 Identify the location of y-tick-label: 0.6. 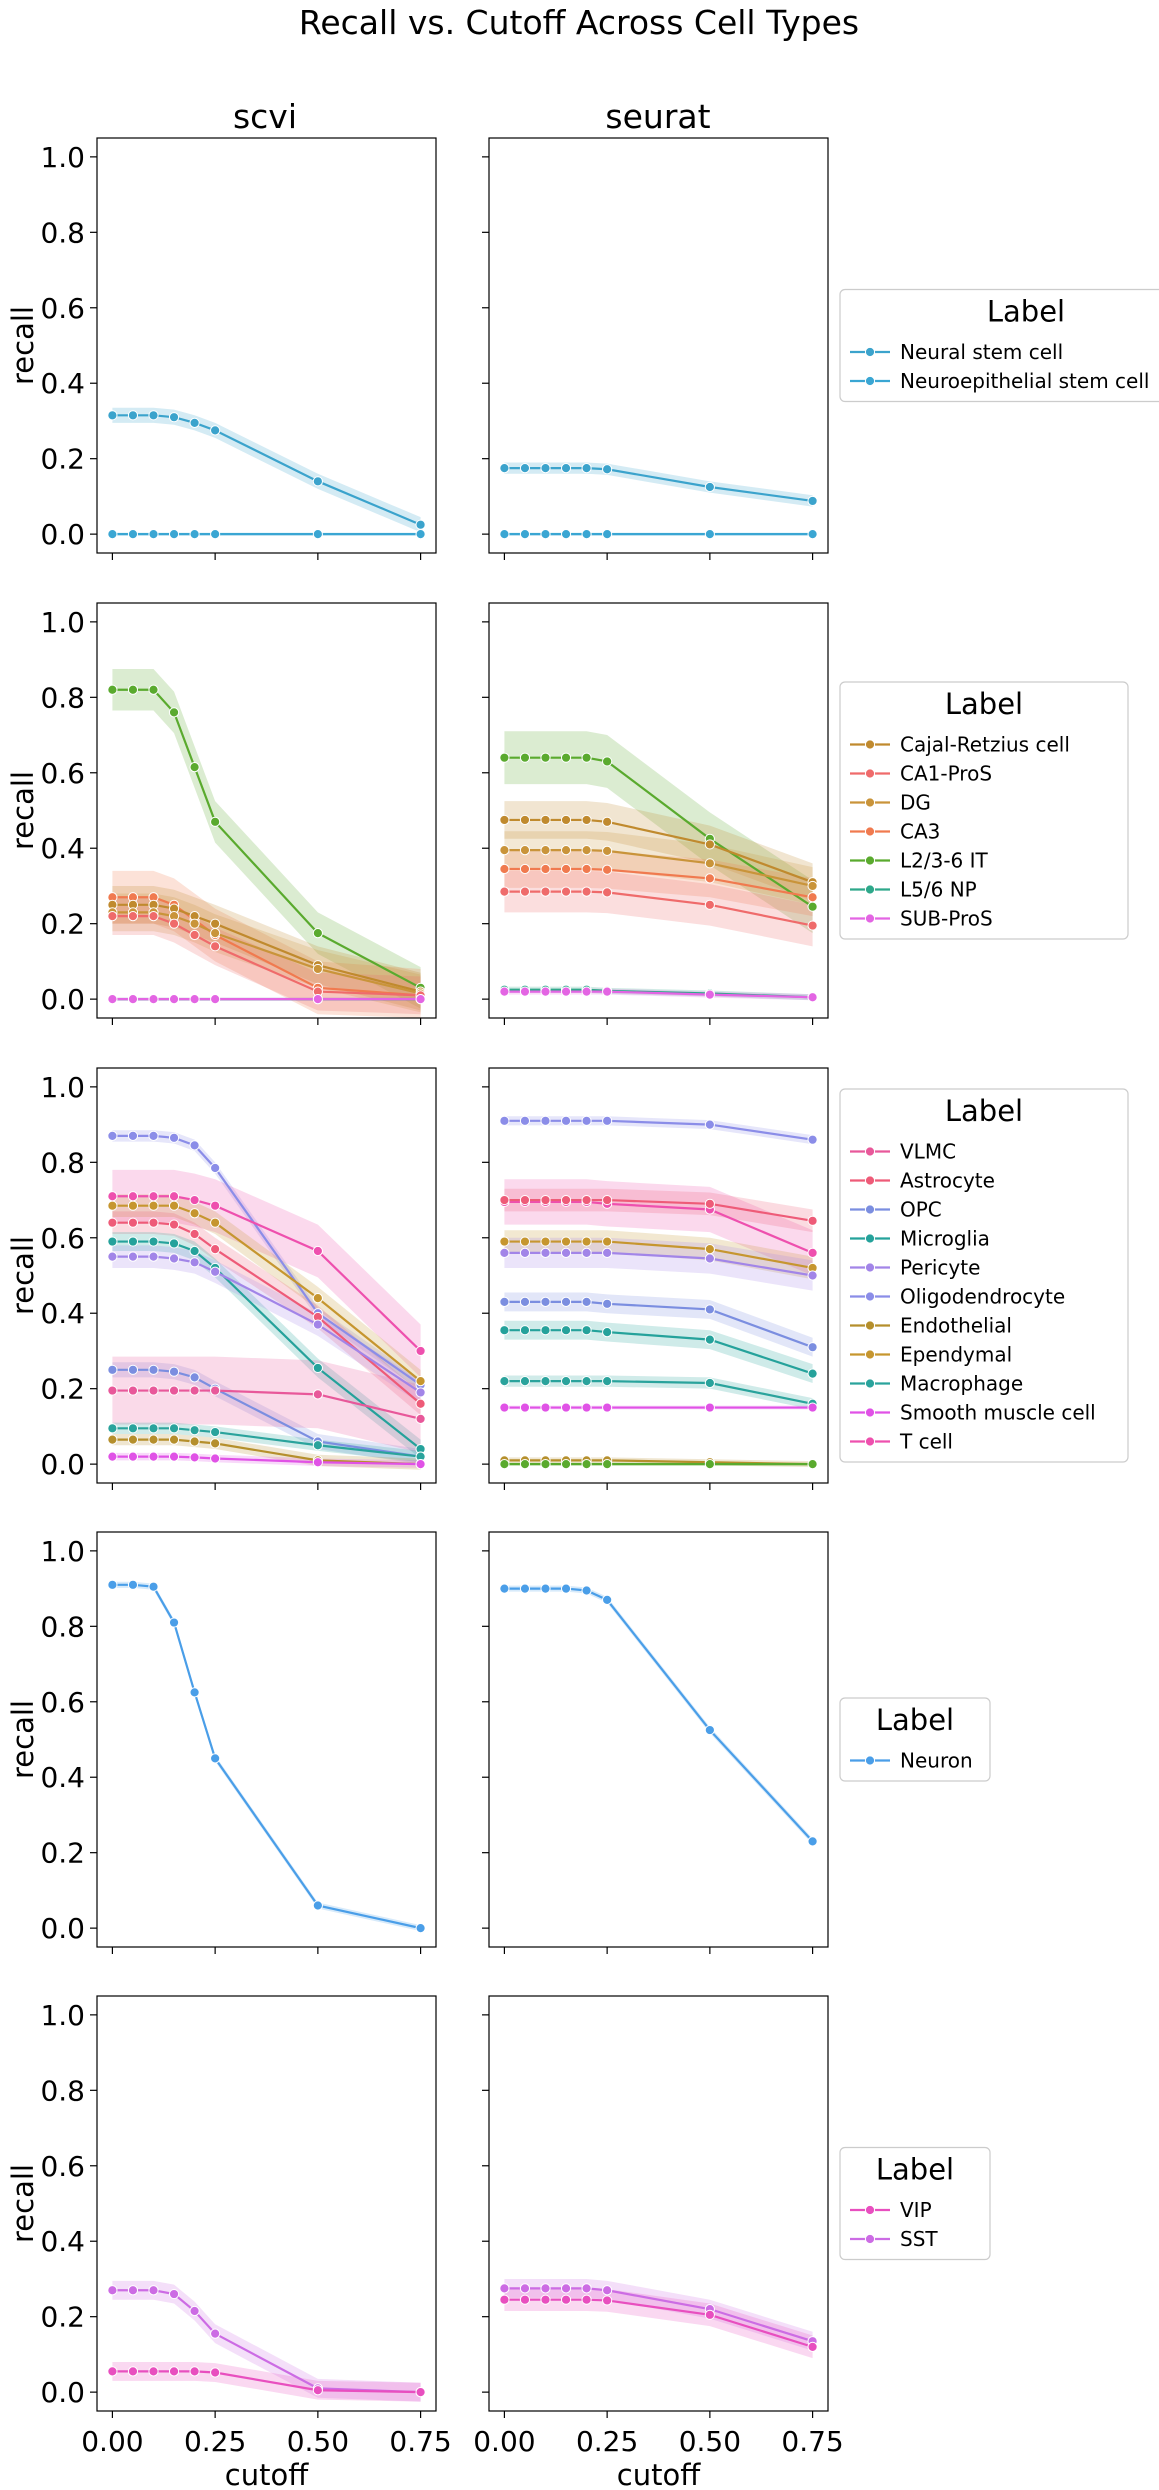
(62, 308).